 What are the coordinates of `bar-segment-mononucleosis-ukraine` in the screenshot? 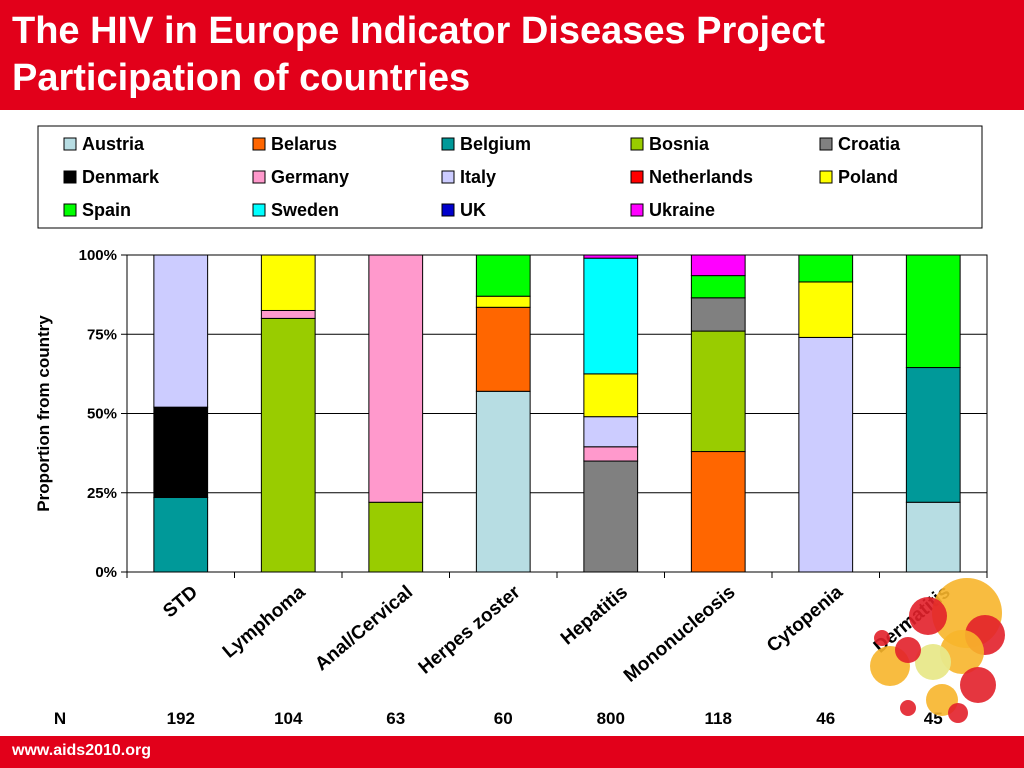 It's located at (718, 265).